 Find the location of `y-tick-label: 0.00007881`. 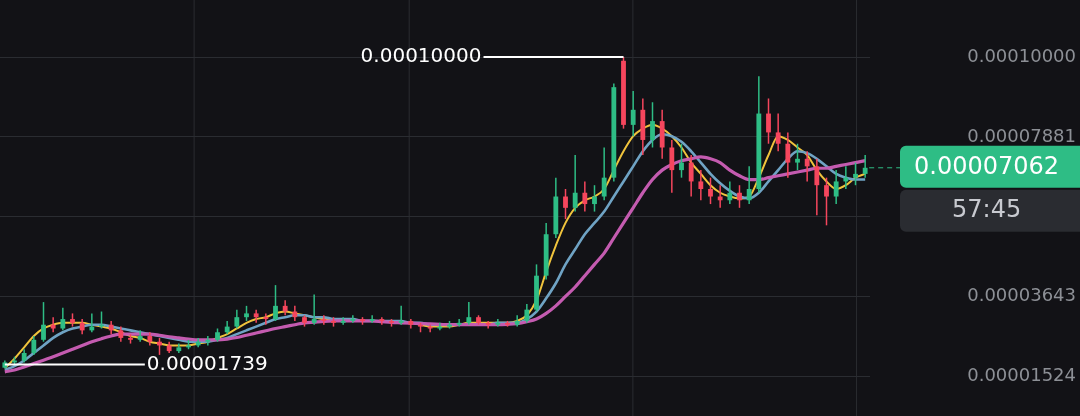

y-tick-label: 0.00007881 is located at coordinates (1021, 135).